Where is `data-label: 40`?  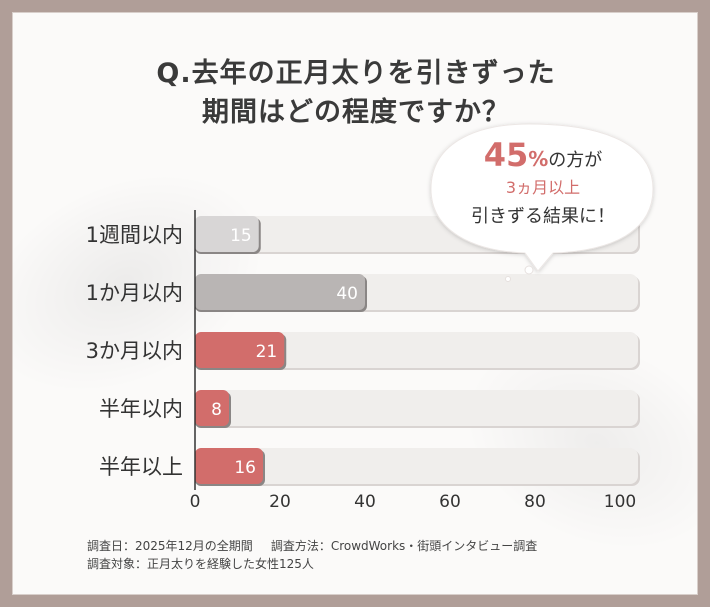
data-label: 40 is located at coordinates (347, 294).